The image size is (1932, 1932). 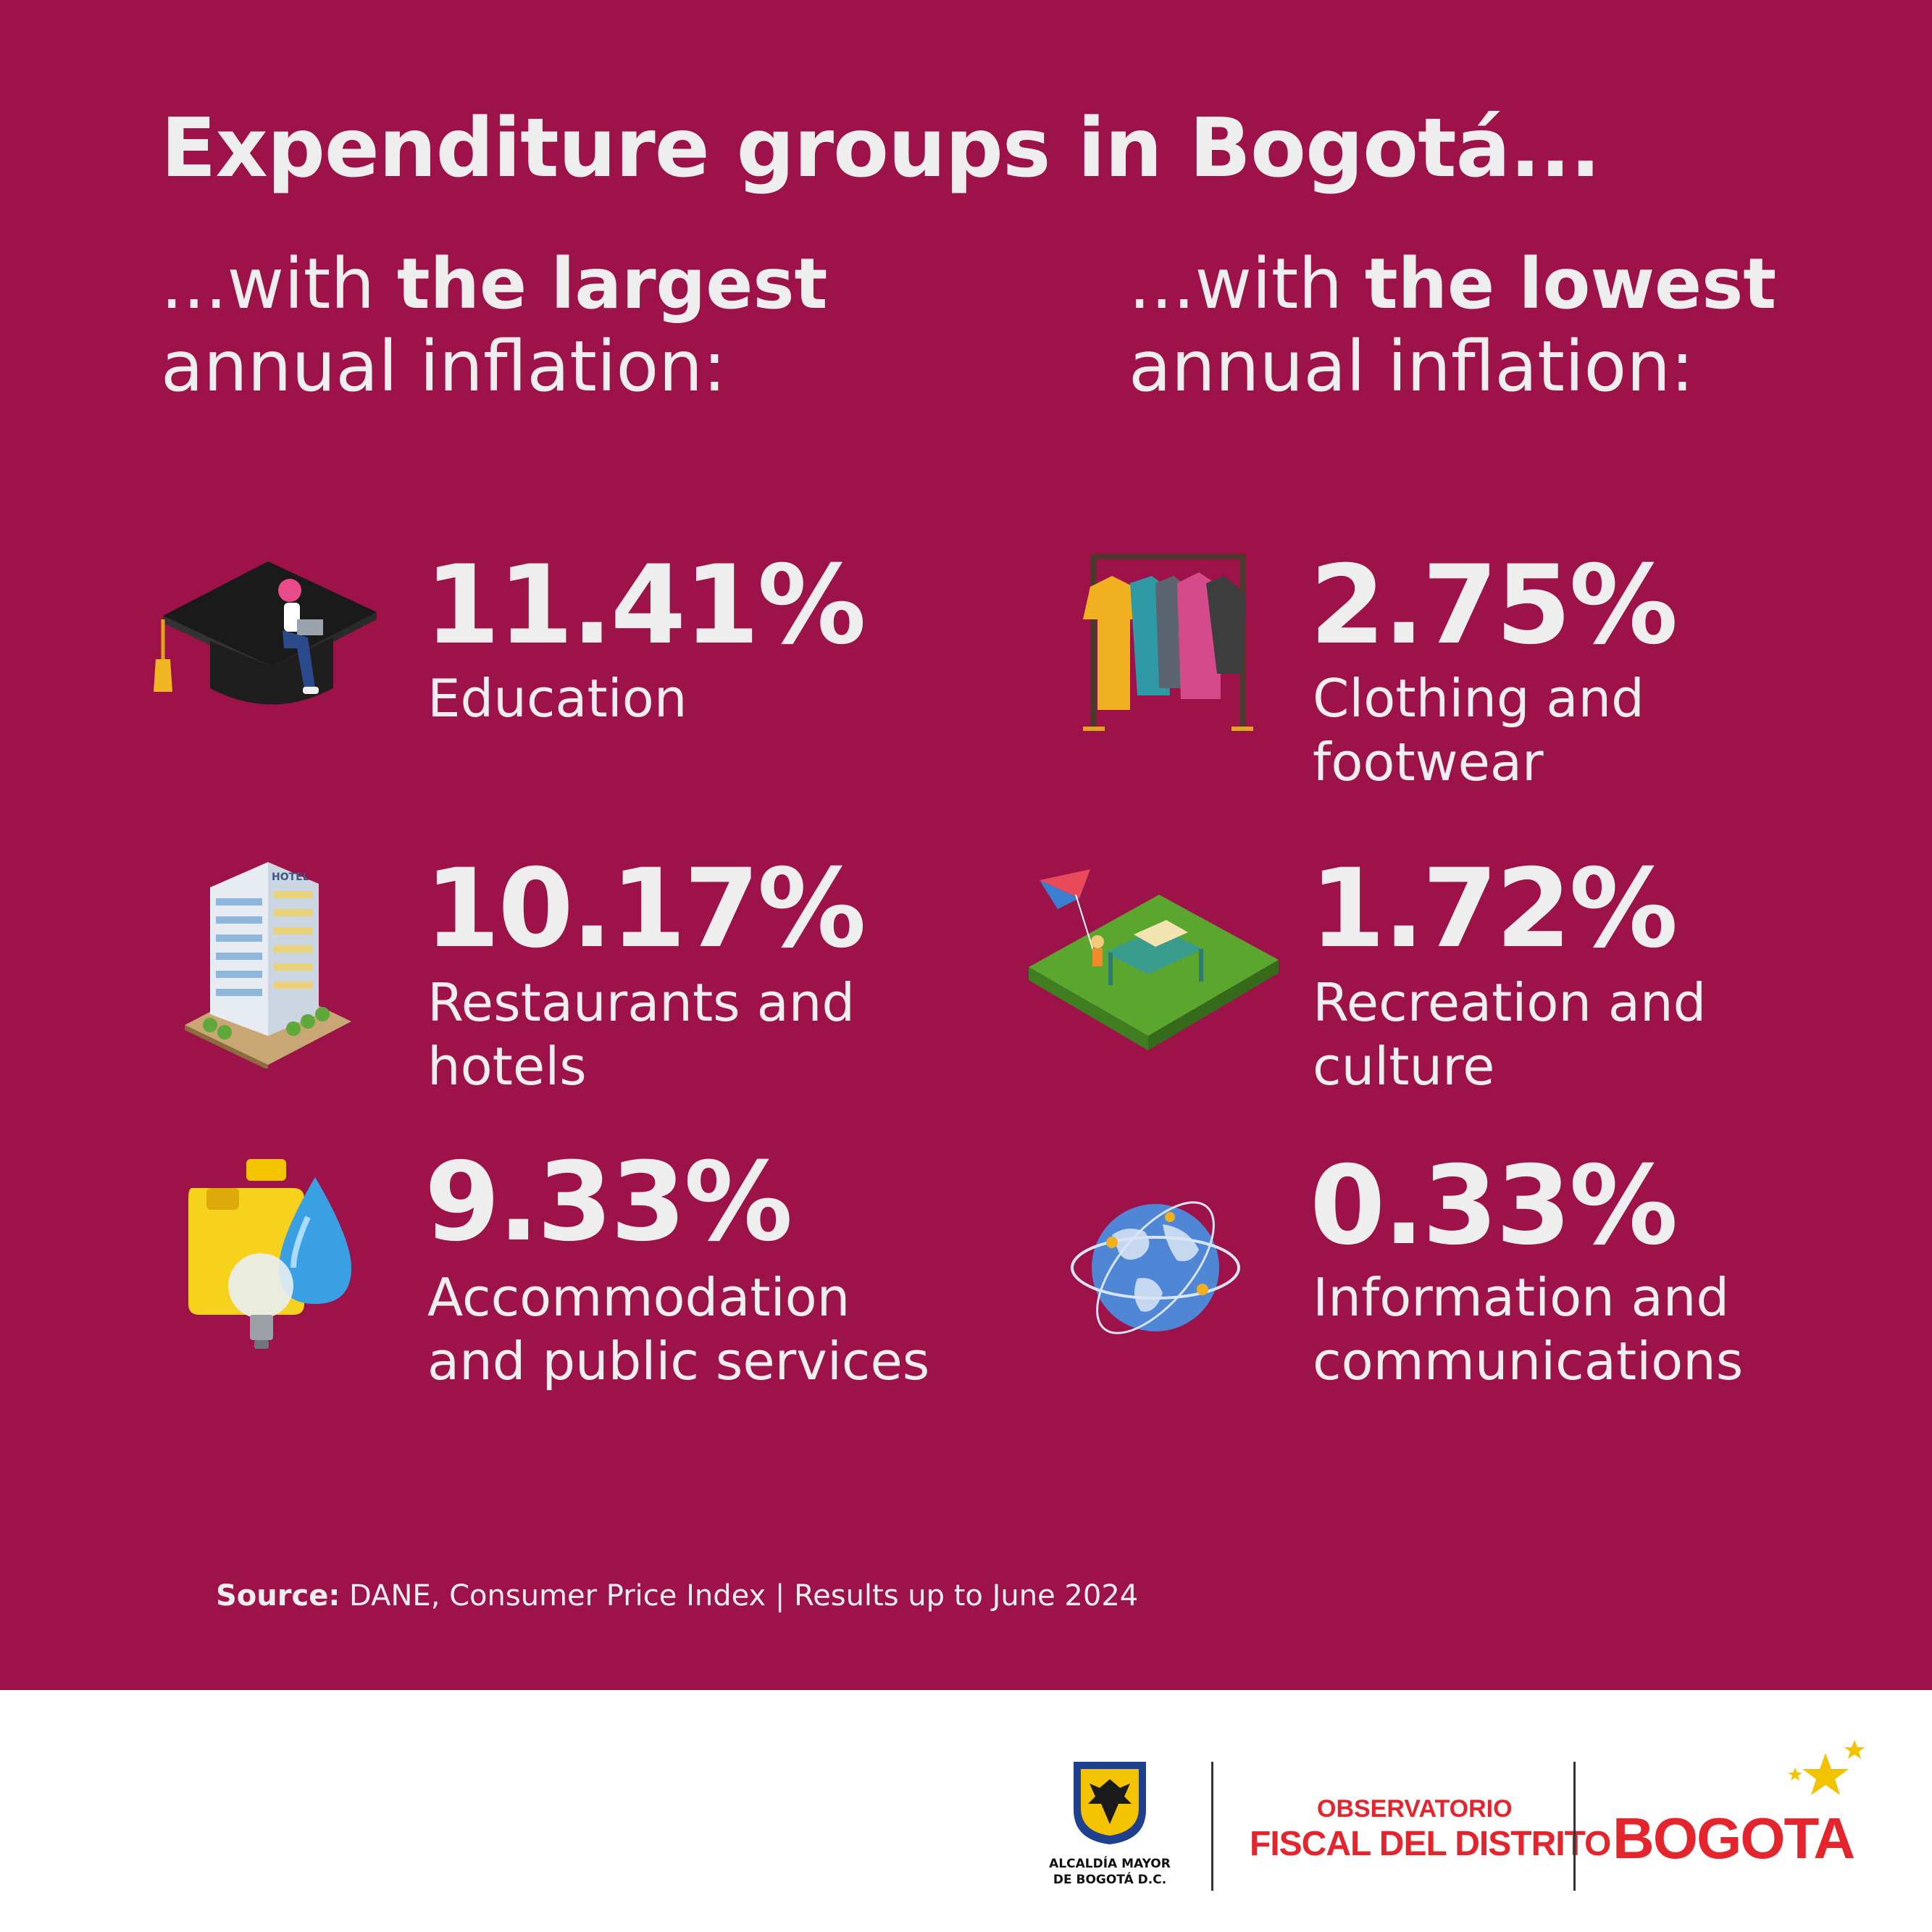 I want to click on observatorio-line1: OBSERVATORIO, so click(x=1415, y=1809).